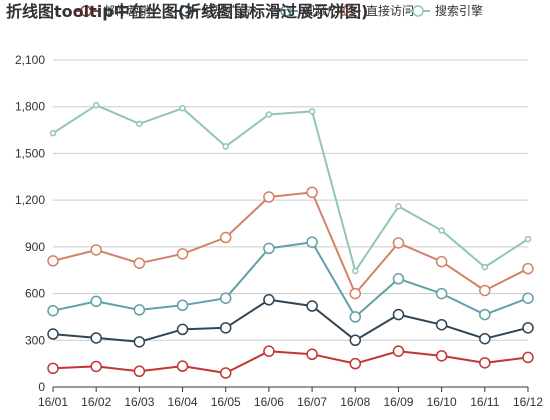  I want to click on x-tick-label: 16/07, so click(312, 402).